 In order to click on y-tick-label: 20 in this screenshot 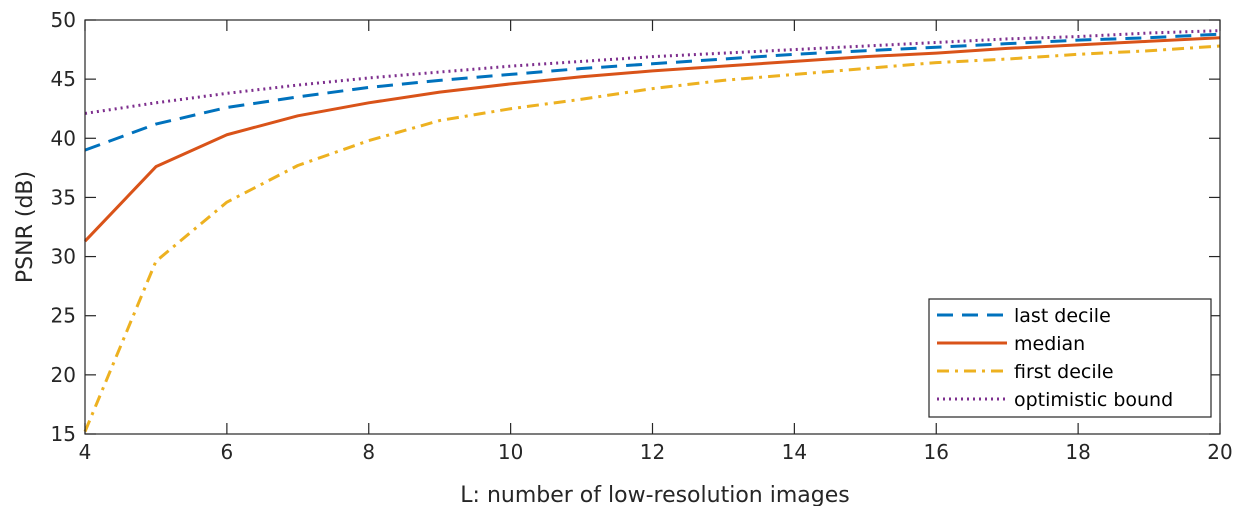, I will do `click(63, 375)`.